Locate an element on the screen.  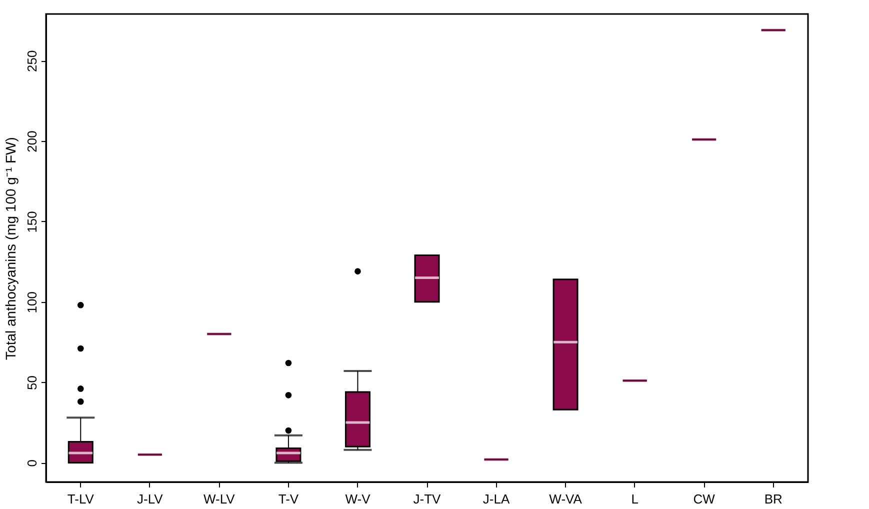
y-tick-label: 50 is located at coordinates (32, 383).